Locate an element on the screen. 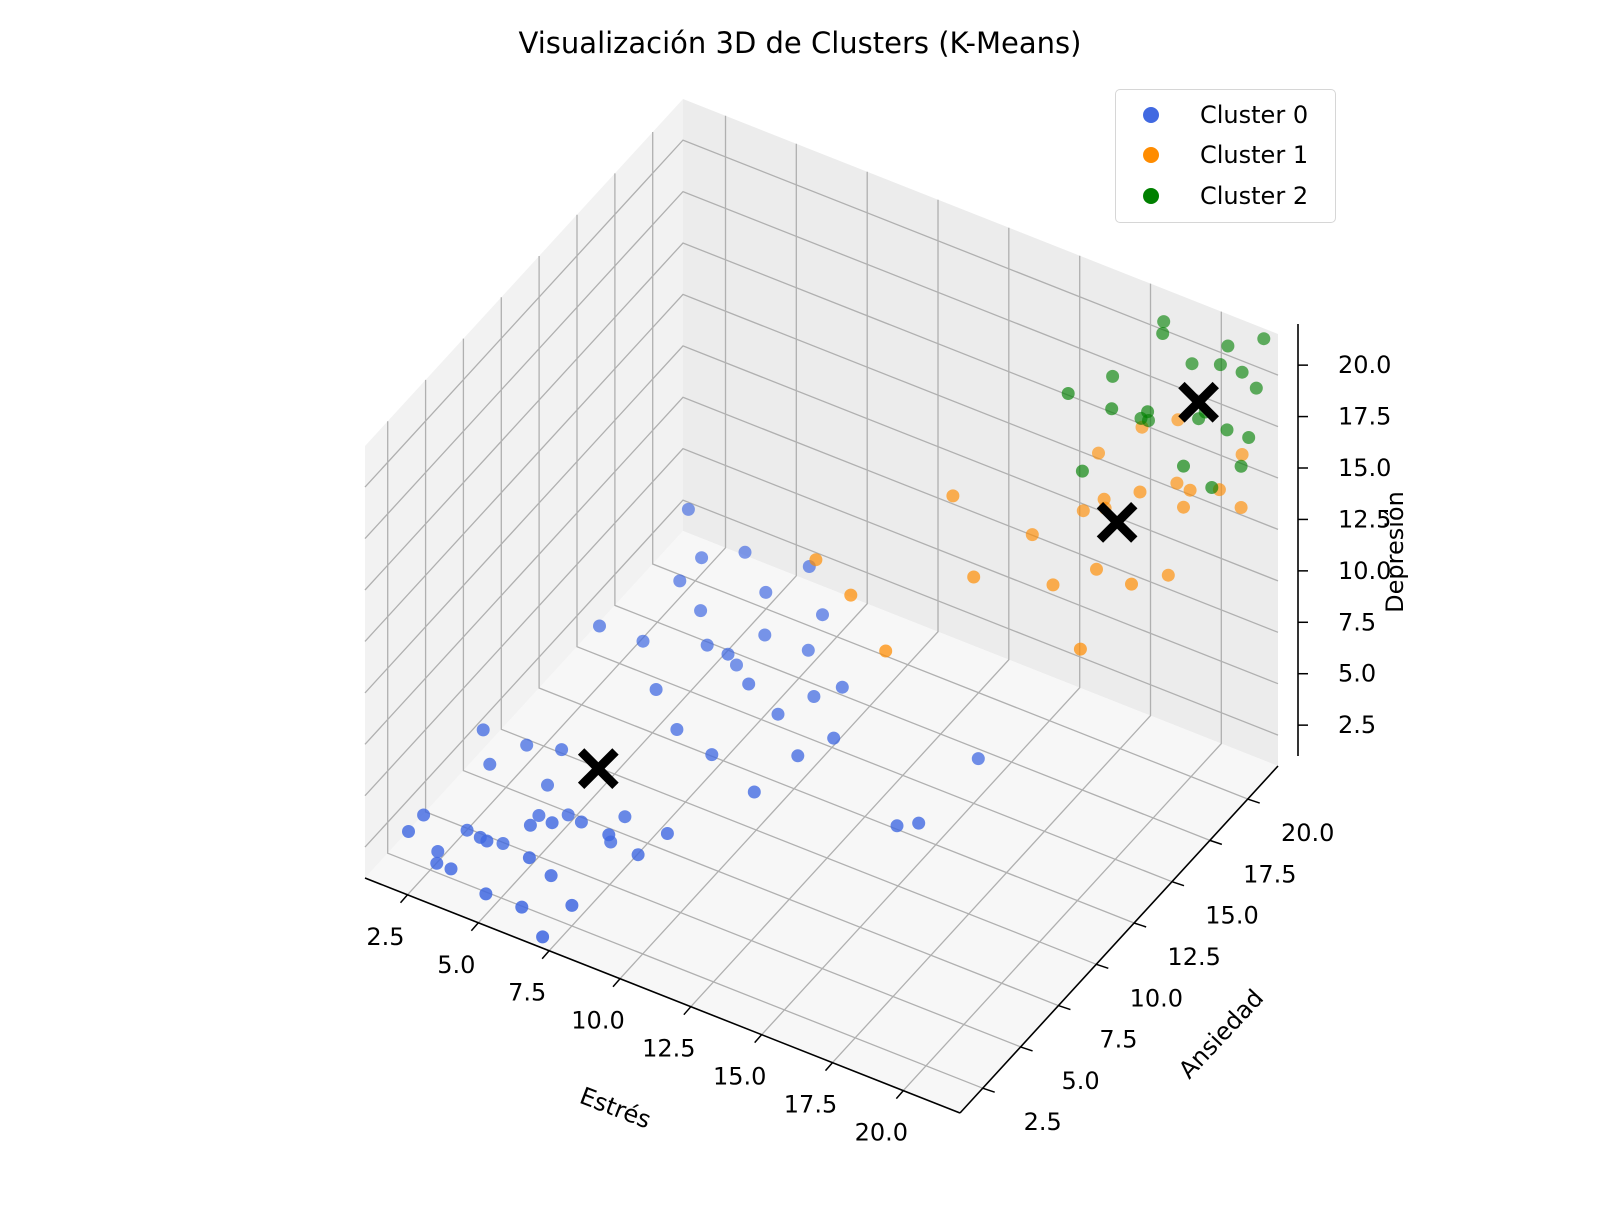  y-tick-label: 5.0 is located at coordinates (1080, 1081).